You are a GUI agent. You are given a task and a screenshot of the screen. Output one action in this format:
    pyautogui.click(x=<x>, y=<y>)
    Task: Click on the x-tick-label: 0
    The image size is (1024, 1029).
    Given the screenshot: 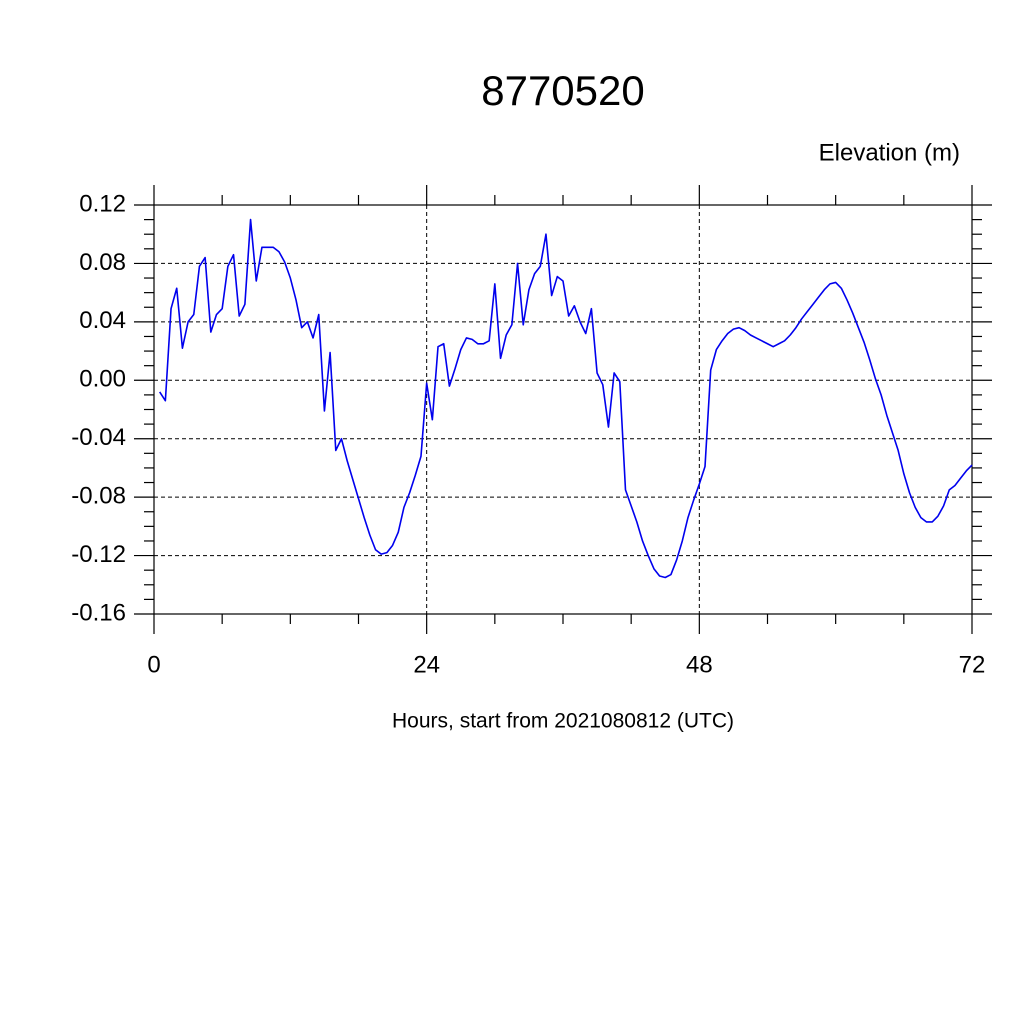 What is the action you would take?
    pyautogui.click(x=153, y=664)
    